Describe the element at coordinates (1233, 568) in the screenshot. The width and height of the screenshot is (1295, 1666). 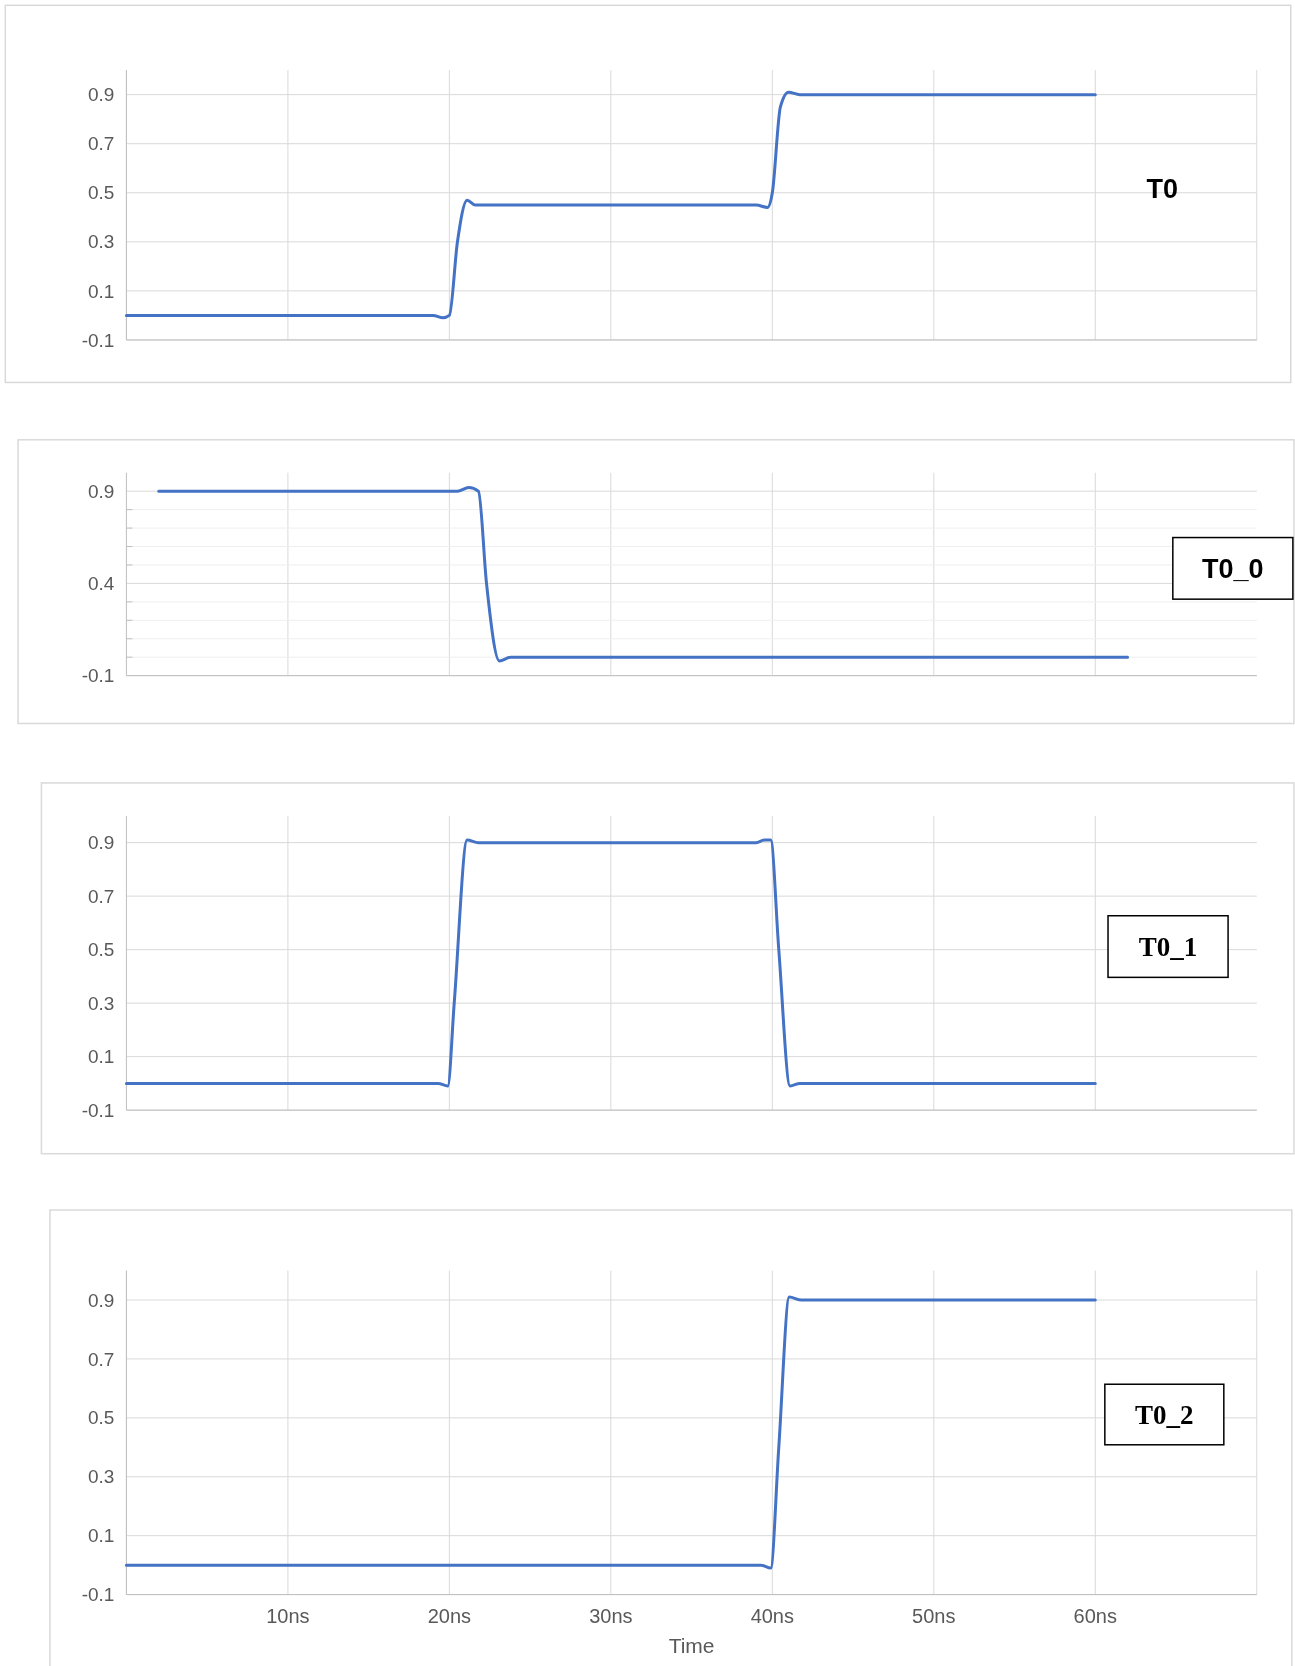
I see `text: T0_0` at that location.